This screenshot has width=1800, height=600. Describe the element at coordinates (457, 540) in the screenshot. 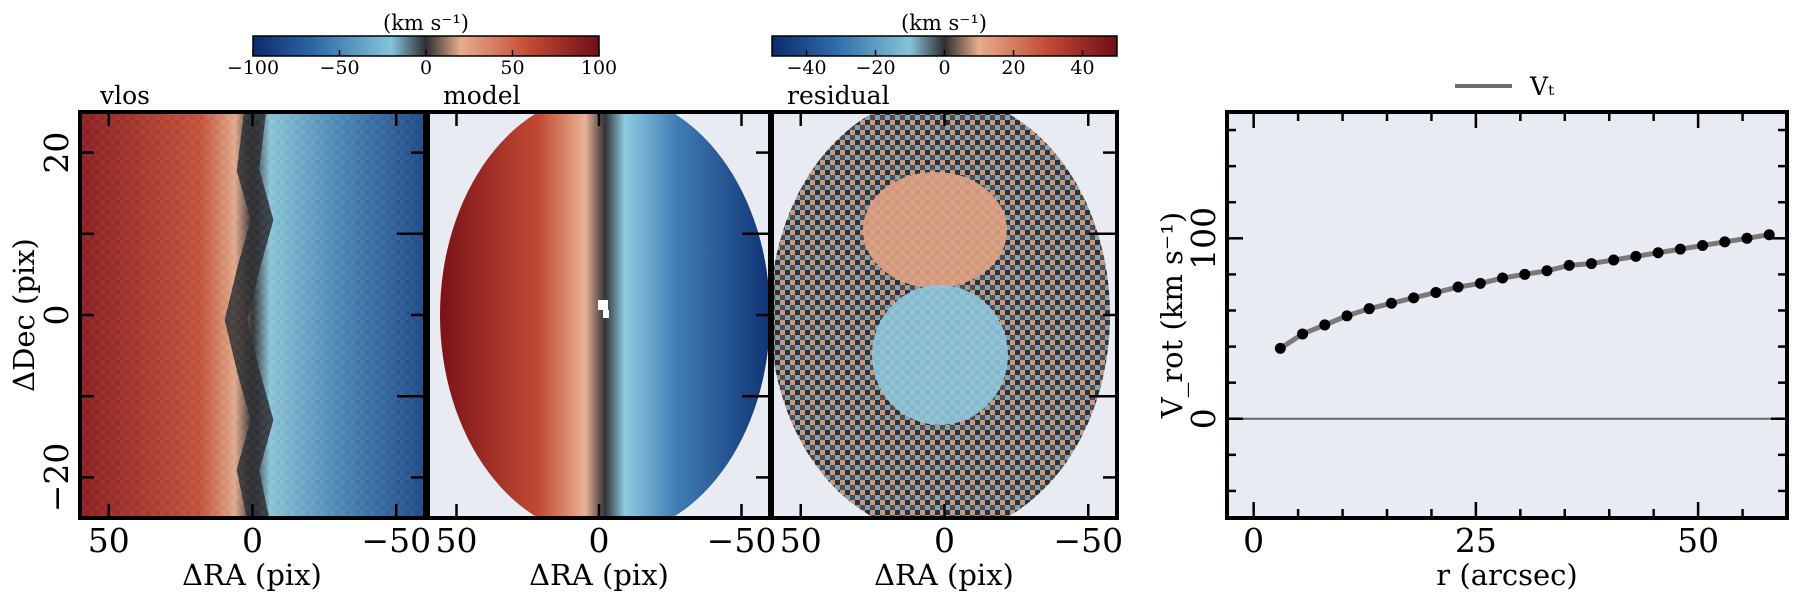

I see `model-xtick-label: 50` at that location.